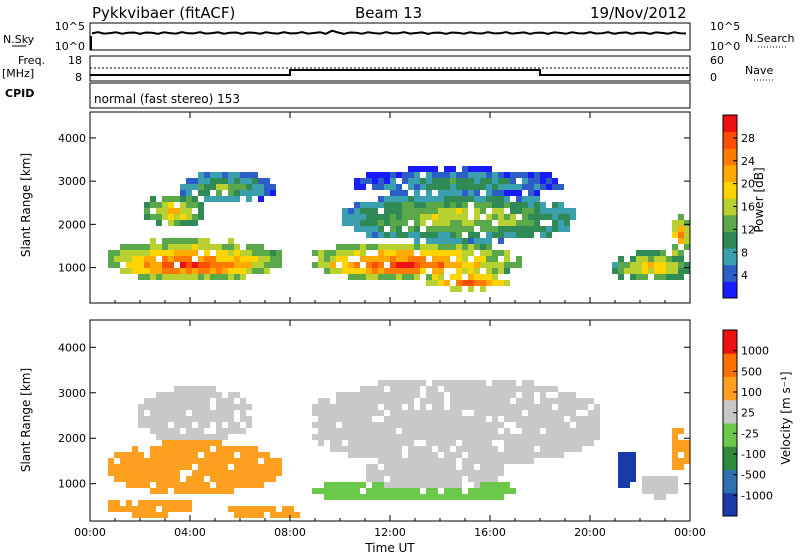 The image size is (800, 554). I want to click on velocity-ylabel: Slant Range [km], so click(26, 420).